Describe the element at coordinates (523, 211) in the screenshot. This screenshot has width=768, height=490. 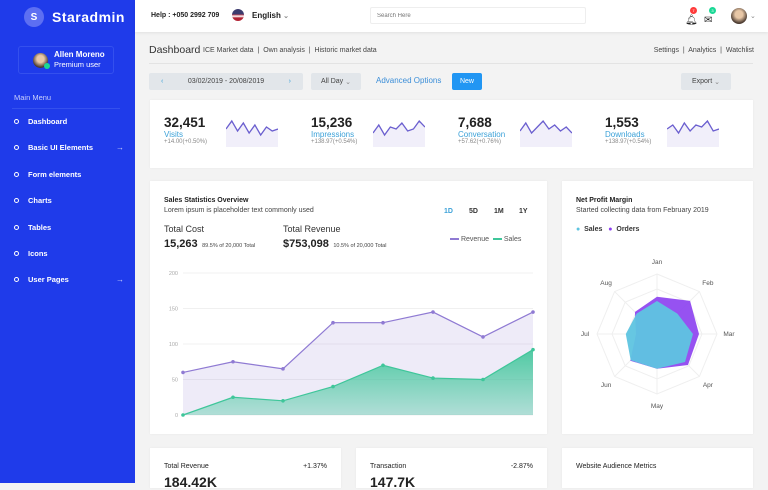
I see `tab-1y: 1Y` at that location.